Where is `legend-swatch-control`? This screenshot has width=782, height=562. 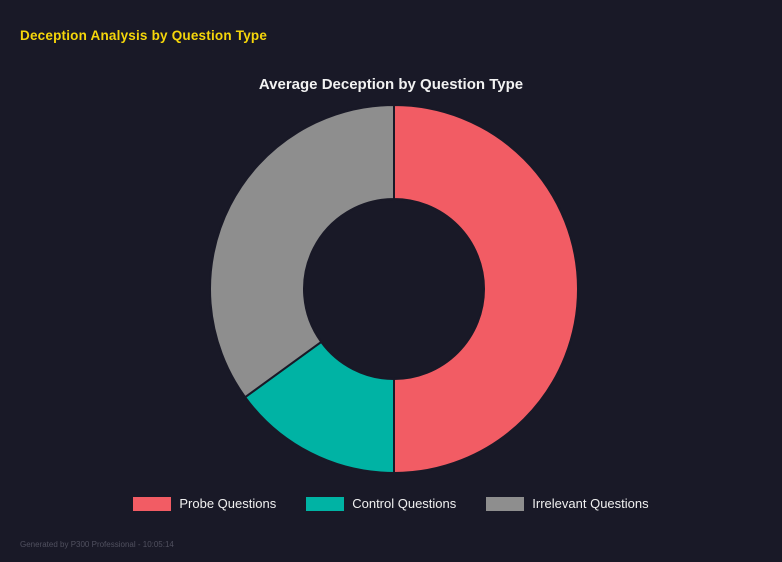 legend-swatch-control is located at coordinates (325, 503).